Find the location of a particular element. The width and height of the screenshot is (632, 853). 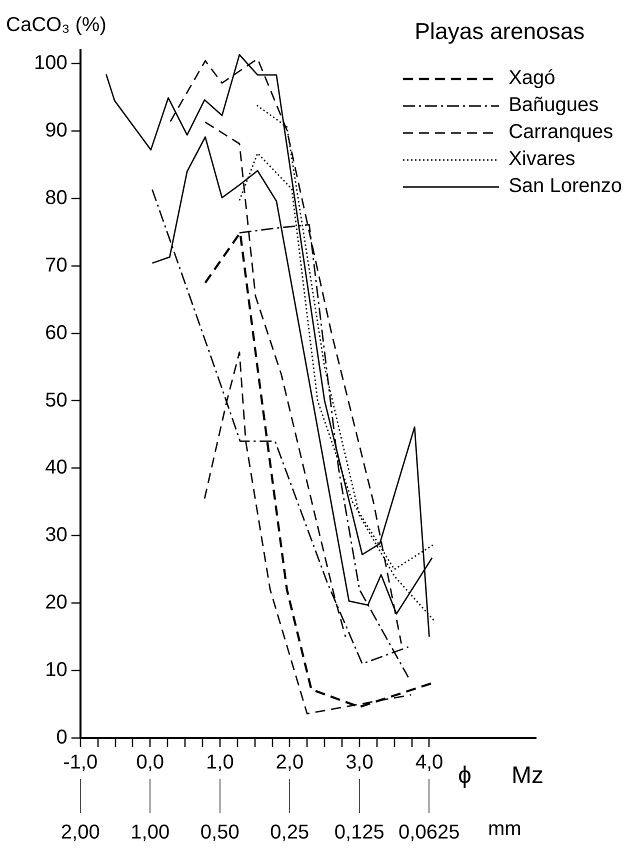

y-tick-label: 30 is located at coordinates (56, 535).